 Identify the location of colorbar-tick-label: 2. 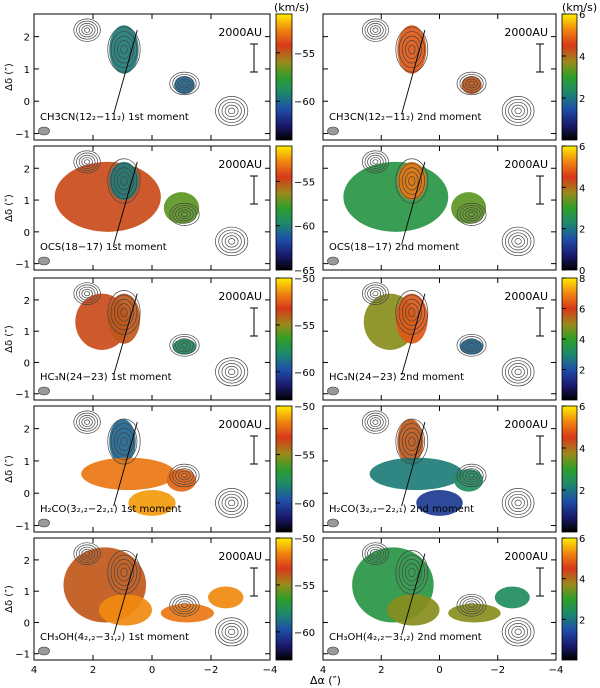
(582, 99).